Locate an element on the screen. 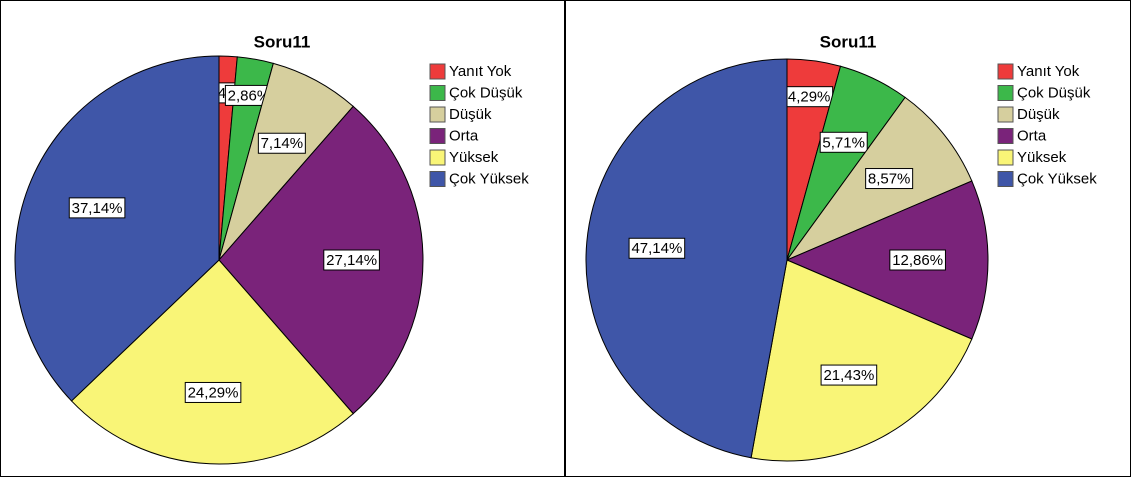  data-label: 21,43% is located at coordinates (848, 375).